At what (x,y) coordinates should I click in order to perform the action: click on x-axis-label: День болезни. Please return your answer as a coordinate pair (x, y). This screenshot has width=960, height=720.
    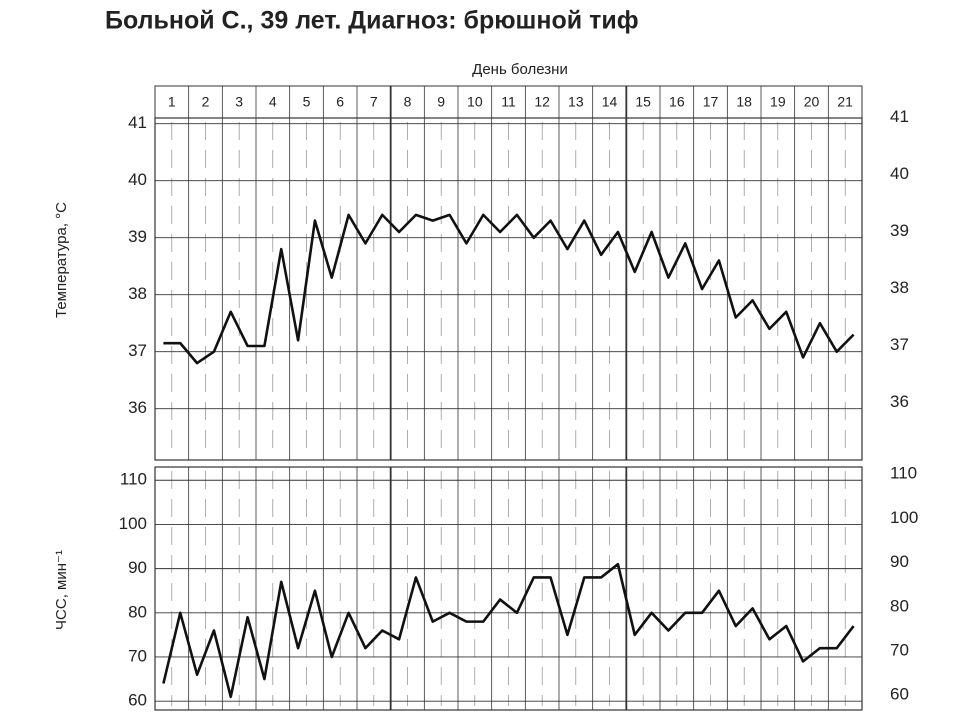
    Looking at the image, I should click on (520, 69).